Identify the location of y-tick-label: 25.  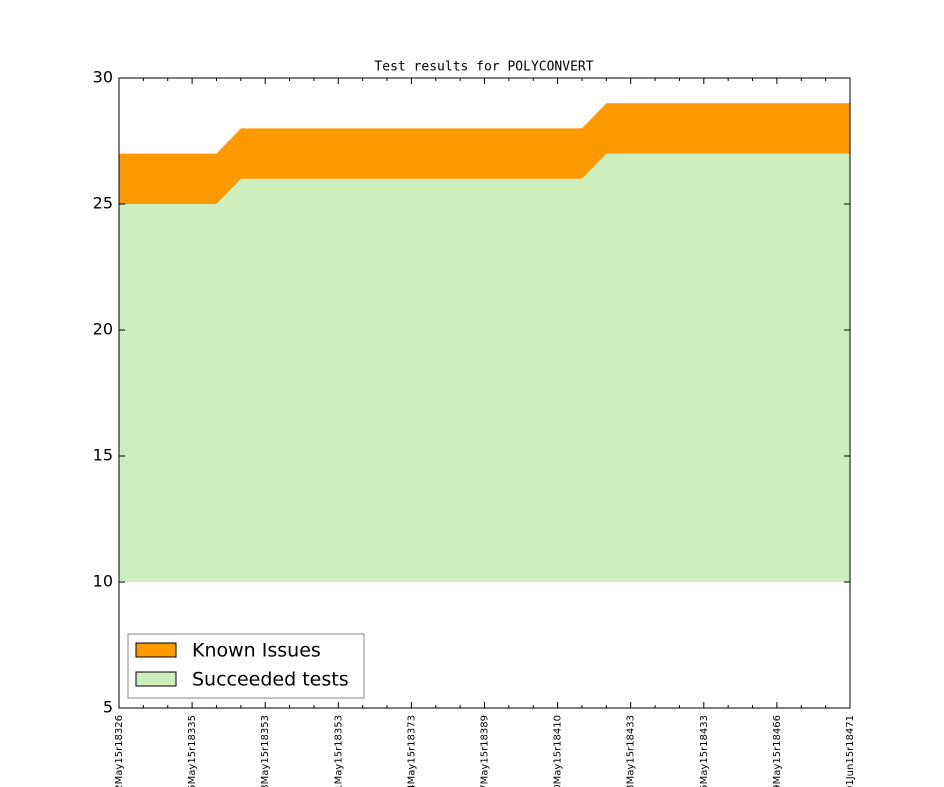
(103, 203).